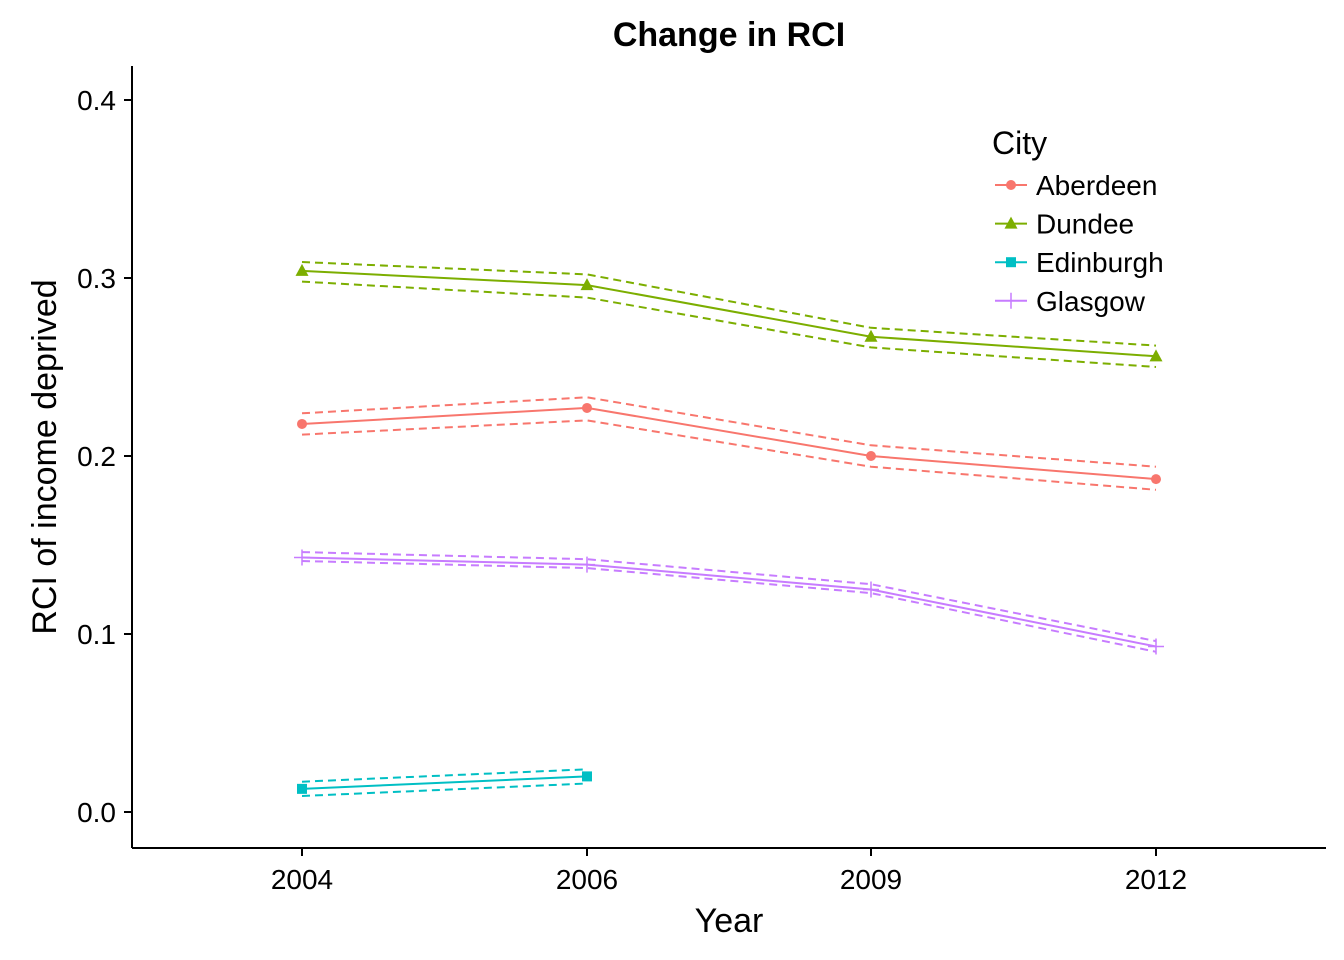 The width and height of the screenshot is (1344, 960). I want to click on y-tick-label: 0.1, so click(96, 634).